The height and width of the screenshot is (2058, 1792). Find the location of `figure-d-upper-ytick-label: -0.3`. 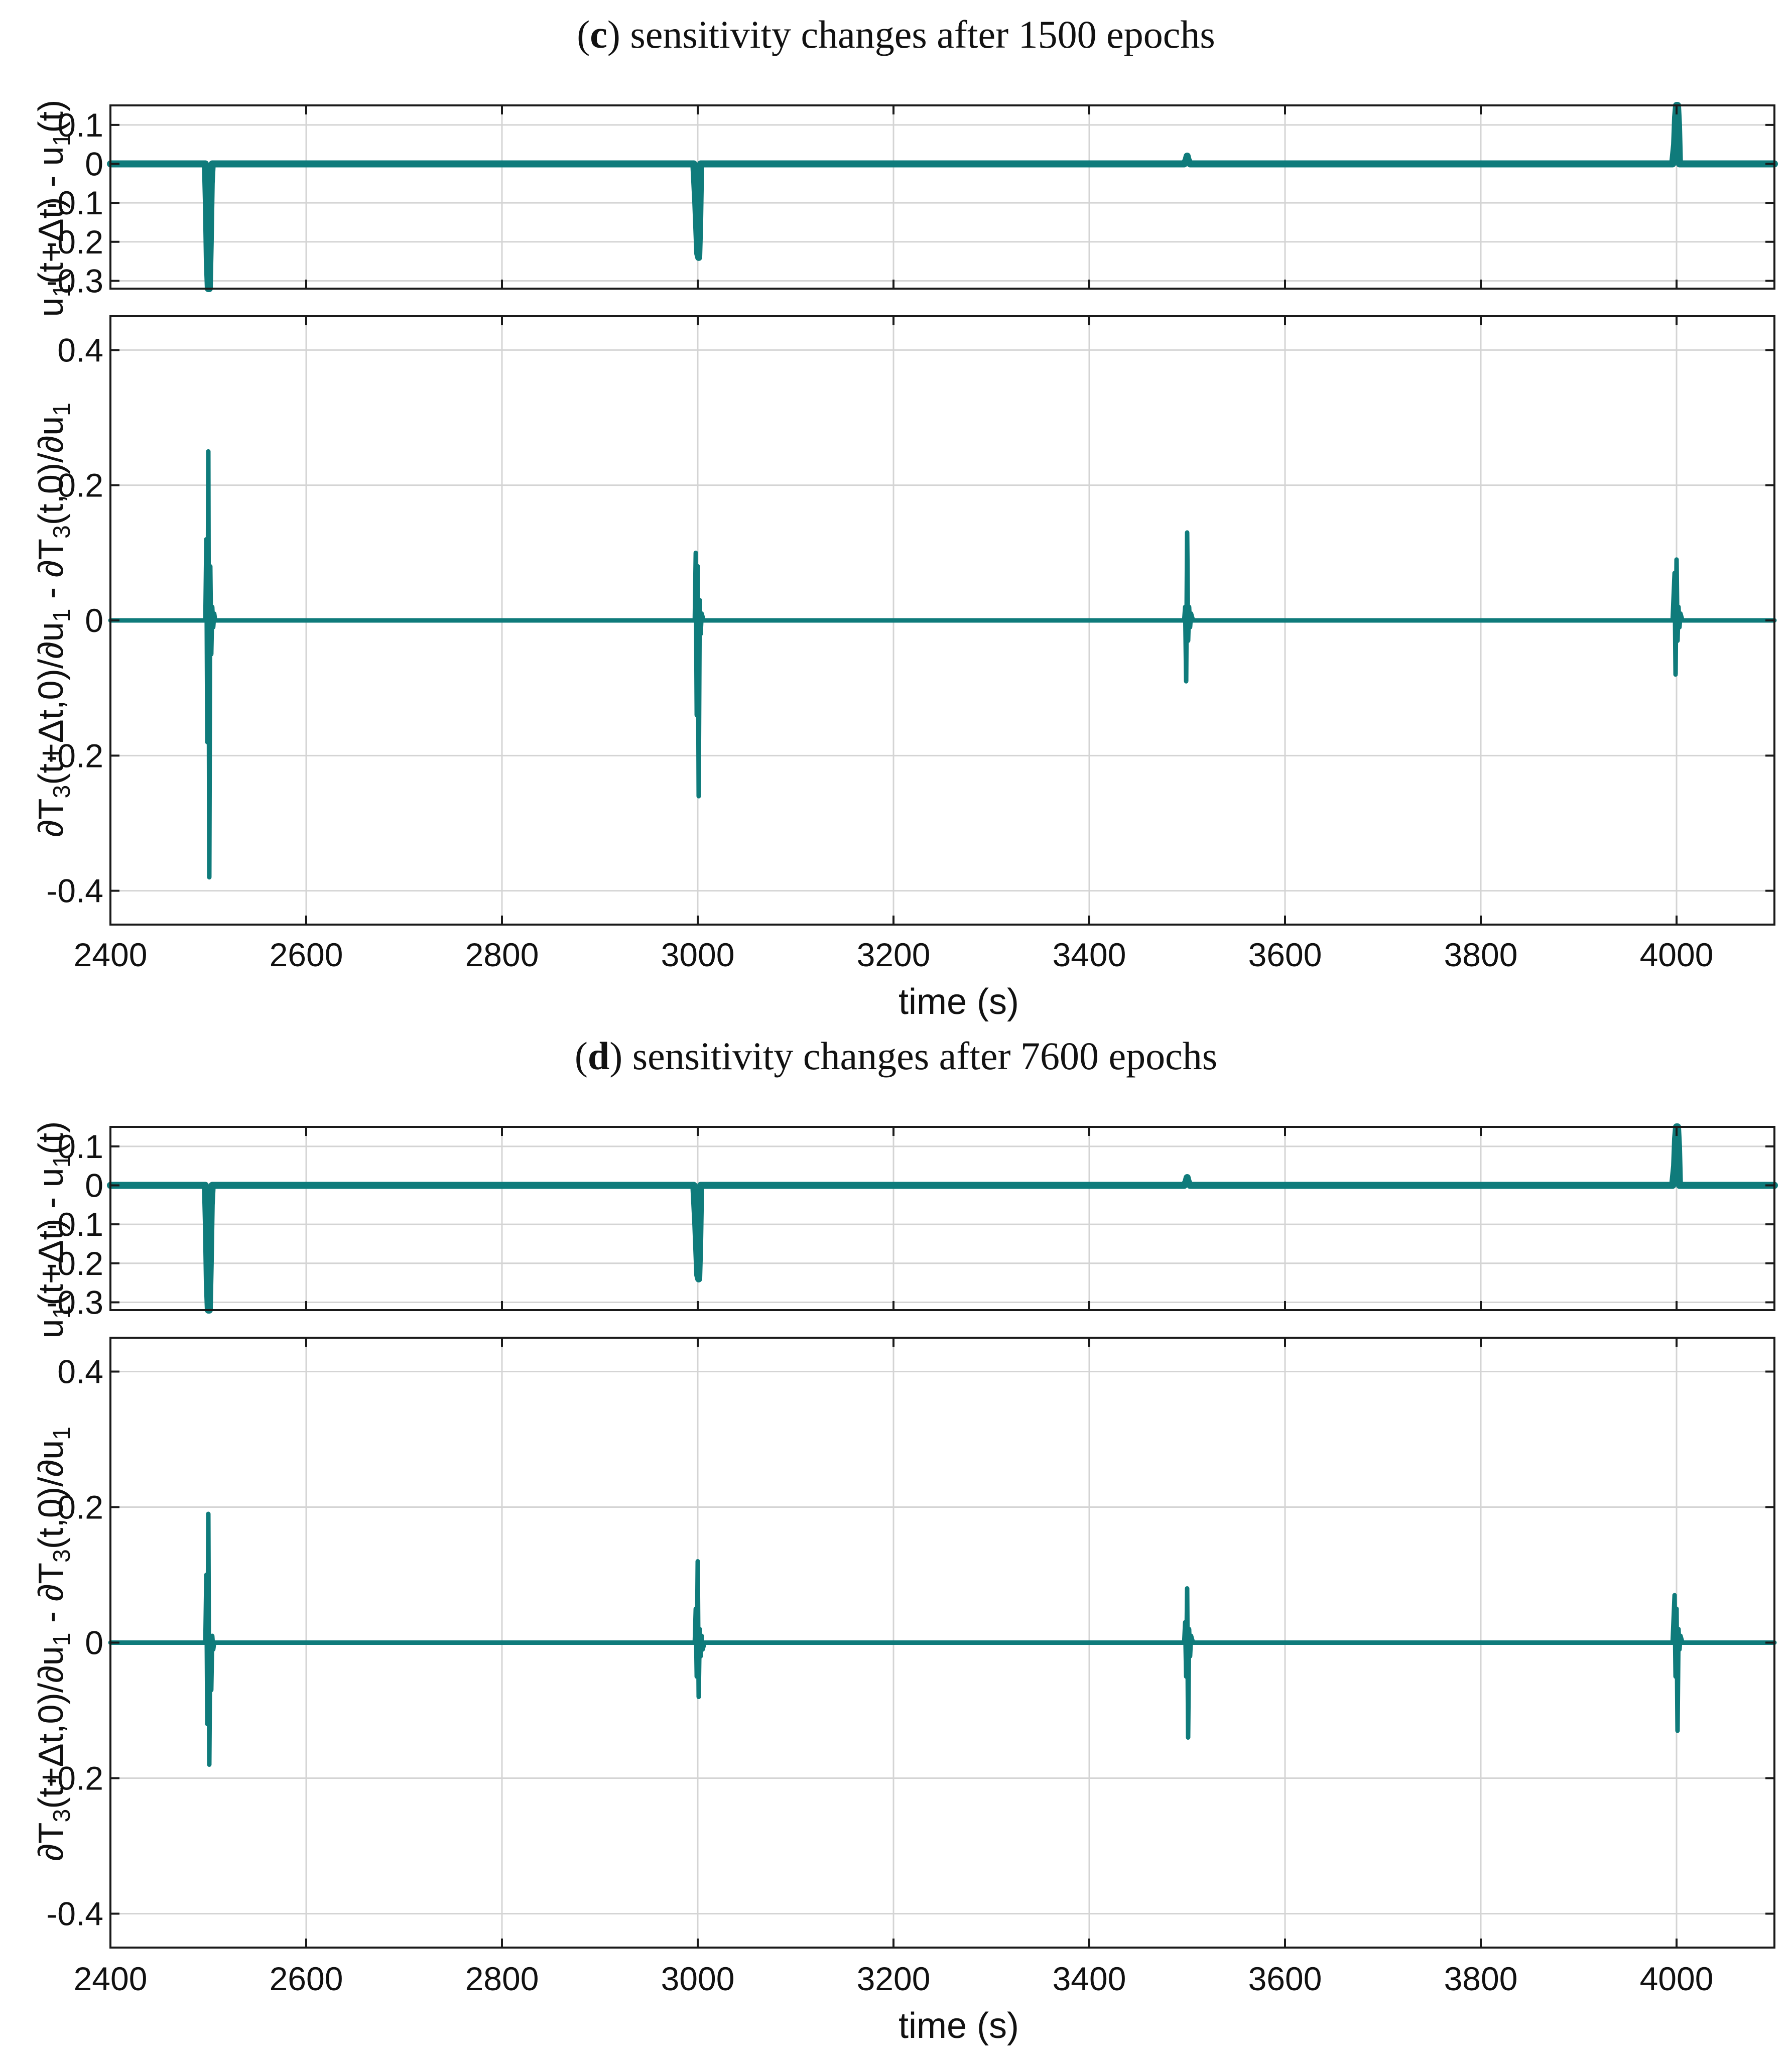

figure-d-upper-ytick-label: -0.3 is located at coordinates (74, 1302).